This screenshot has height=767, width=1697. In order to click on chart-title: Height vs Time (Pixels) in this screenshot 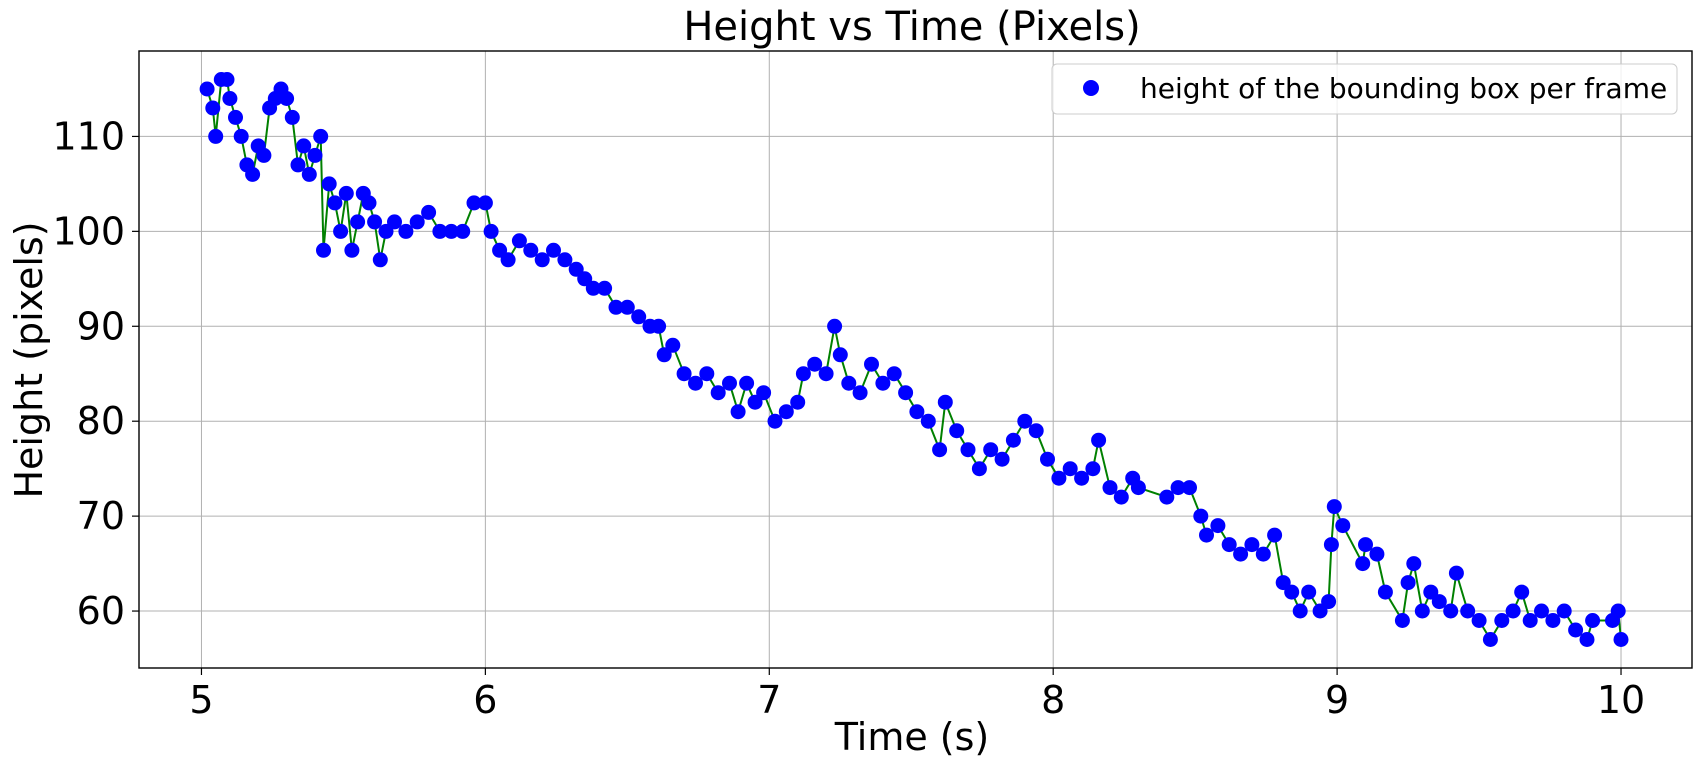, I will do `click(911, 27)`.